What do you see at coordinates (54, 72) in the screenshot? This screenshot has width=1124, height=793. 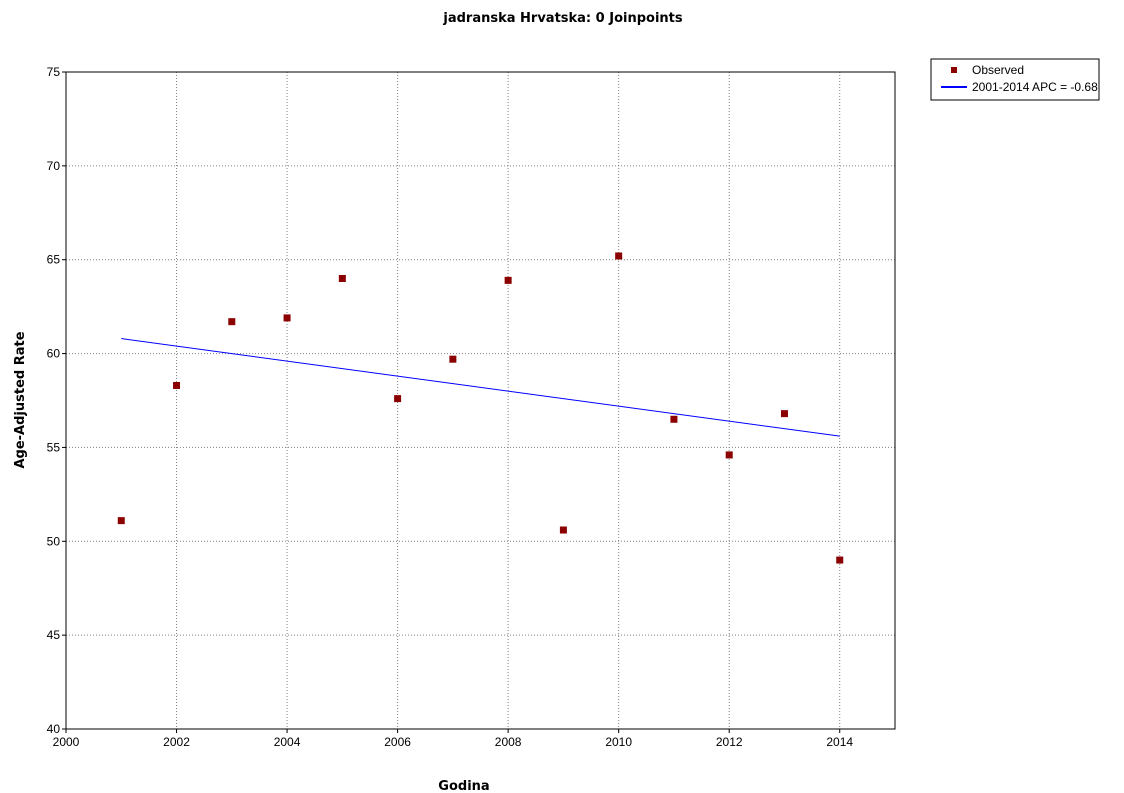 I see `y-tick-label: 75` at bounding box center [54, 72].